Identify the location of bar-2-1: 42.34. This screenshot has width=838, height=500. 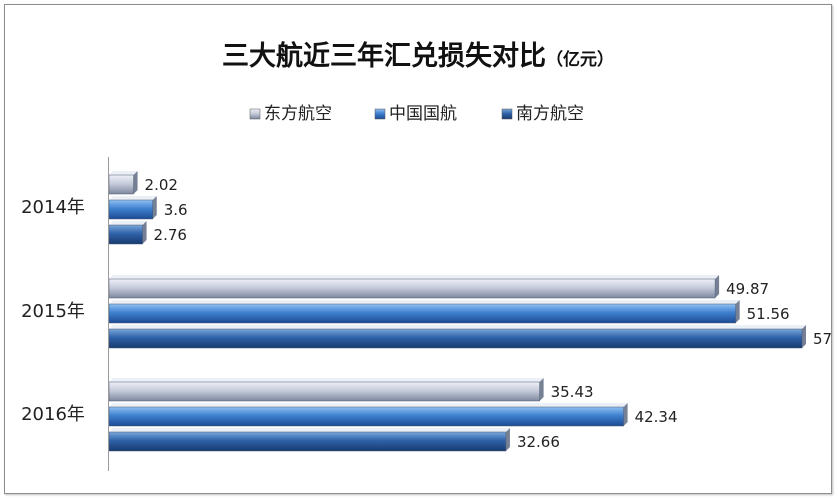
(393, 415).